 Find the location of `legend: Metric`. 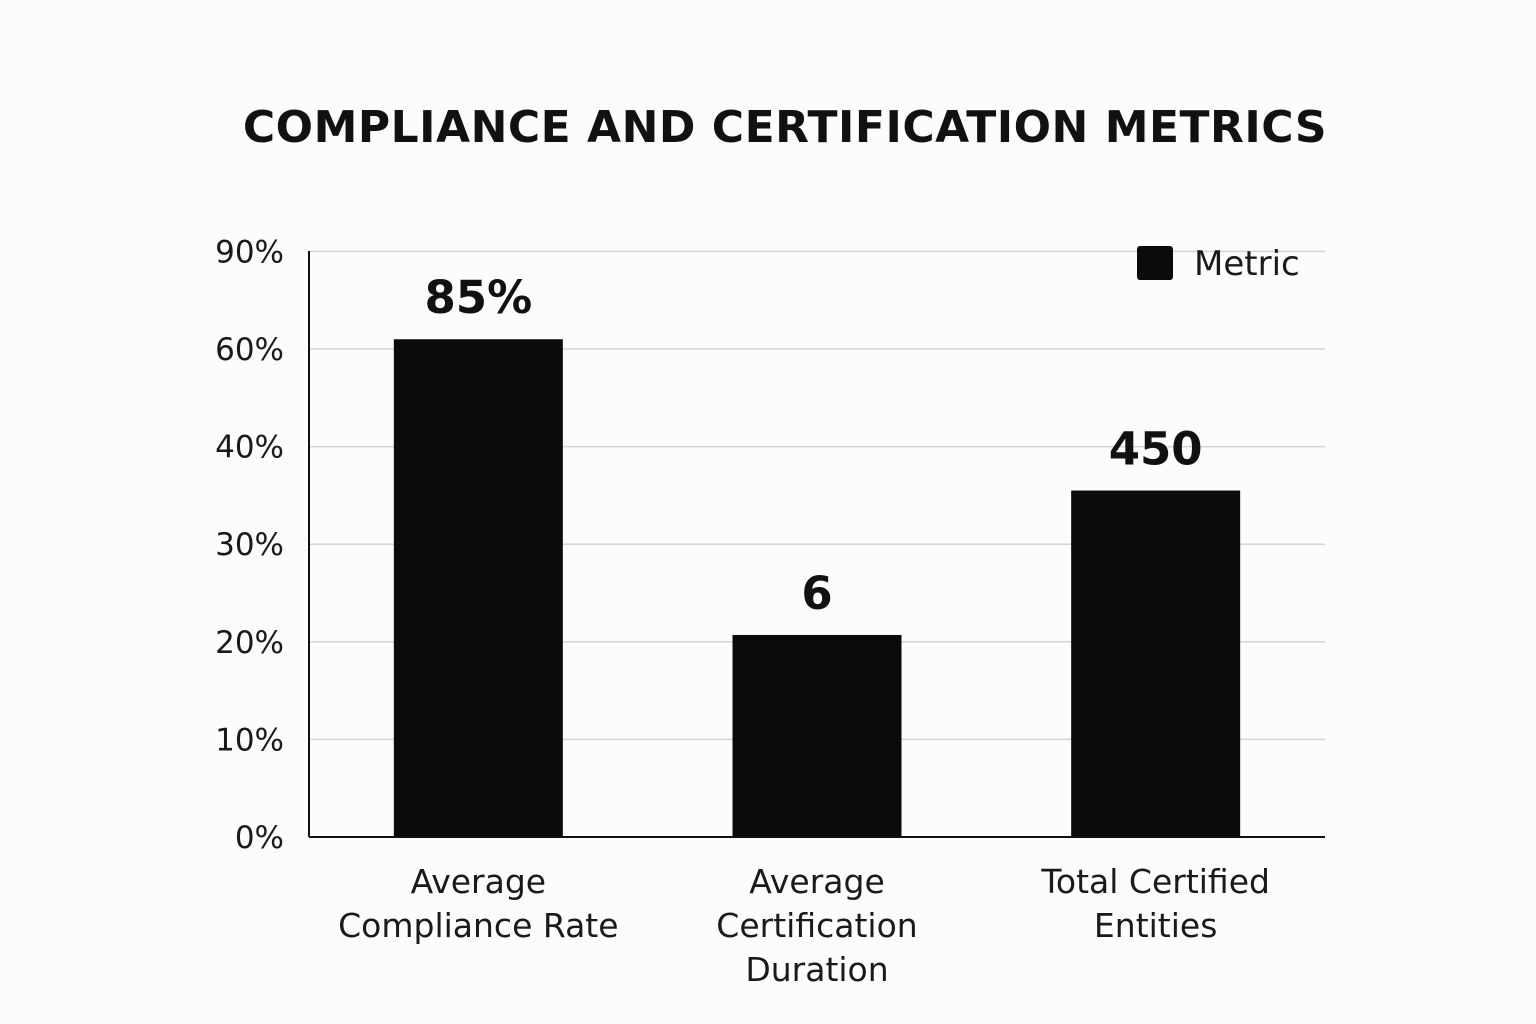

legend: Metric is located at coordinates (1218, 264).